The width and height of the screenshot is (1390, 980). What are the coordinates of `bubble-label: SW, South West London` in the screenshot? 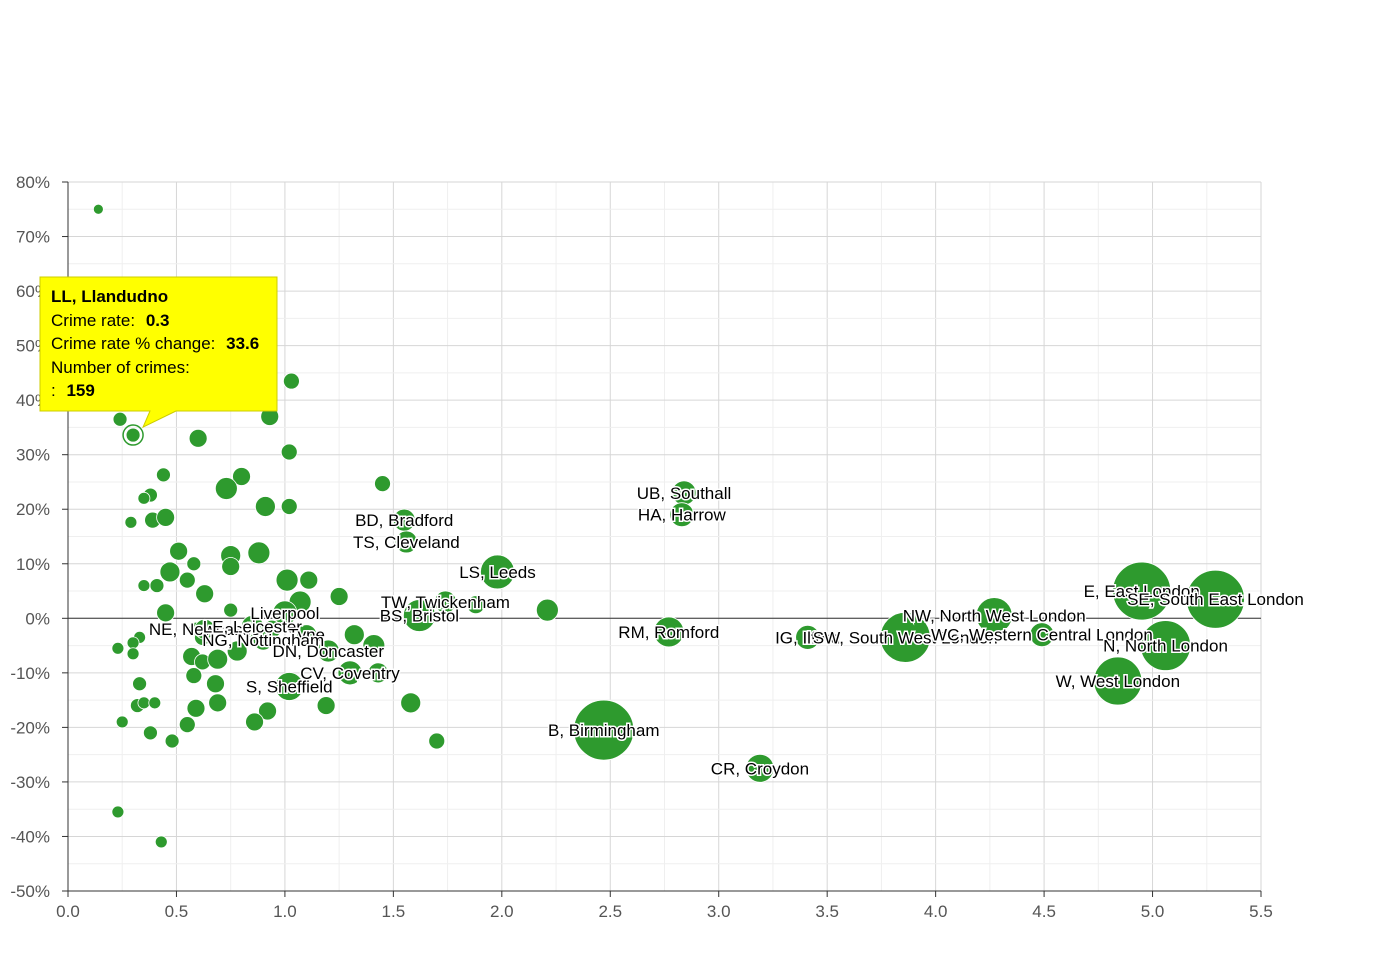 It's located at (905, 637).